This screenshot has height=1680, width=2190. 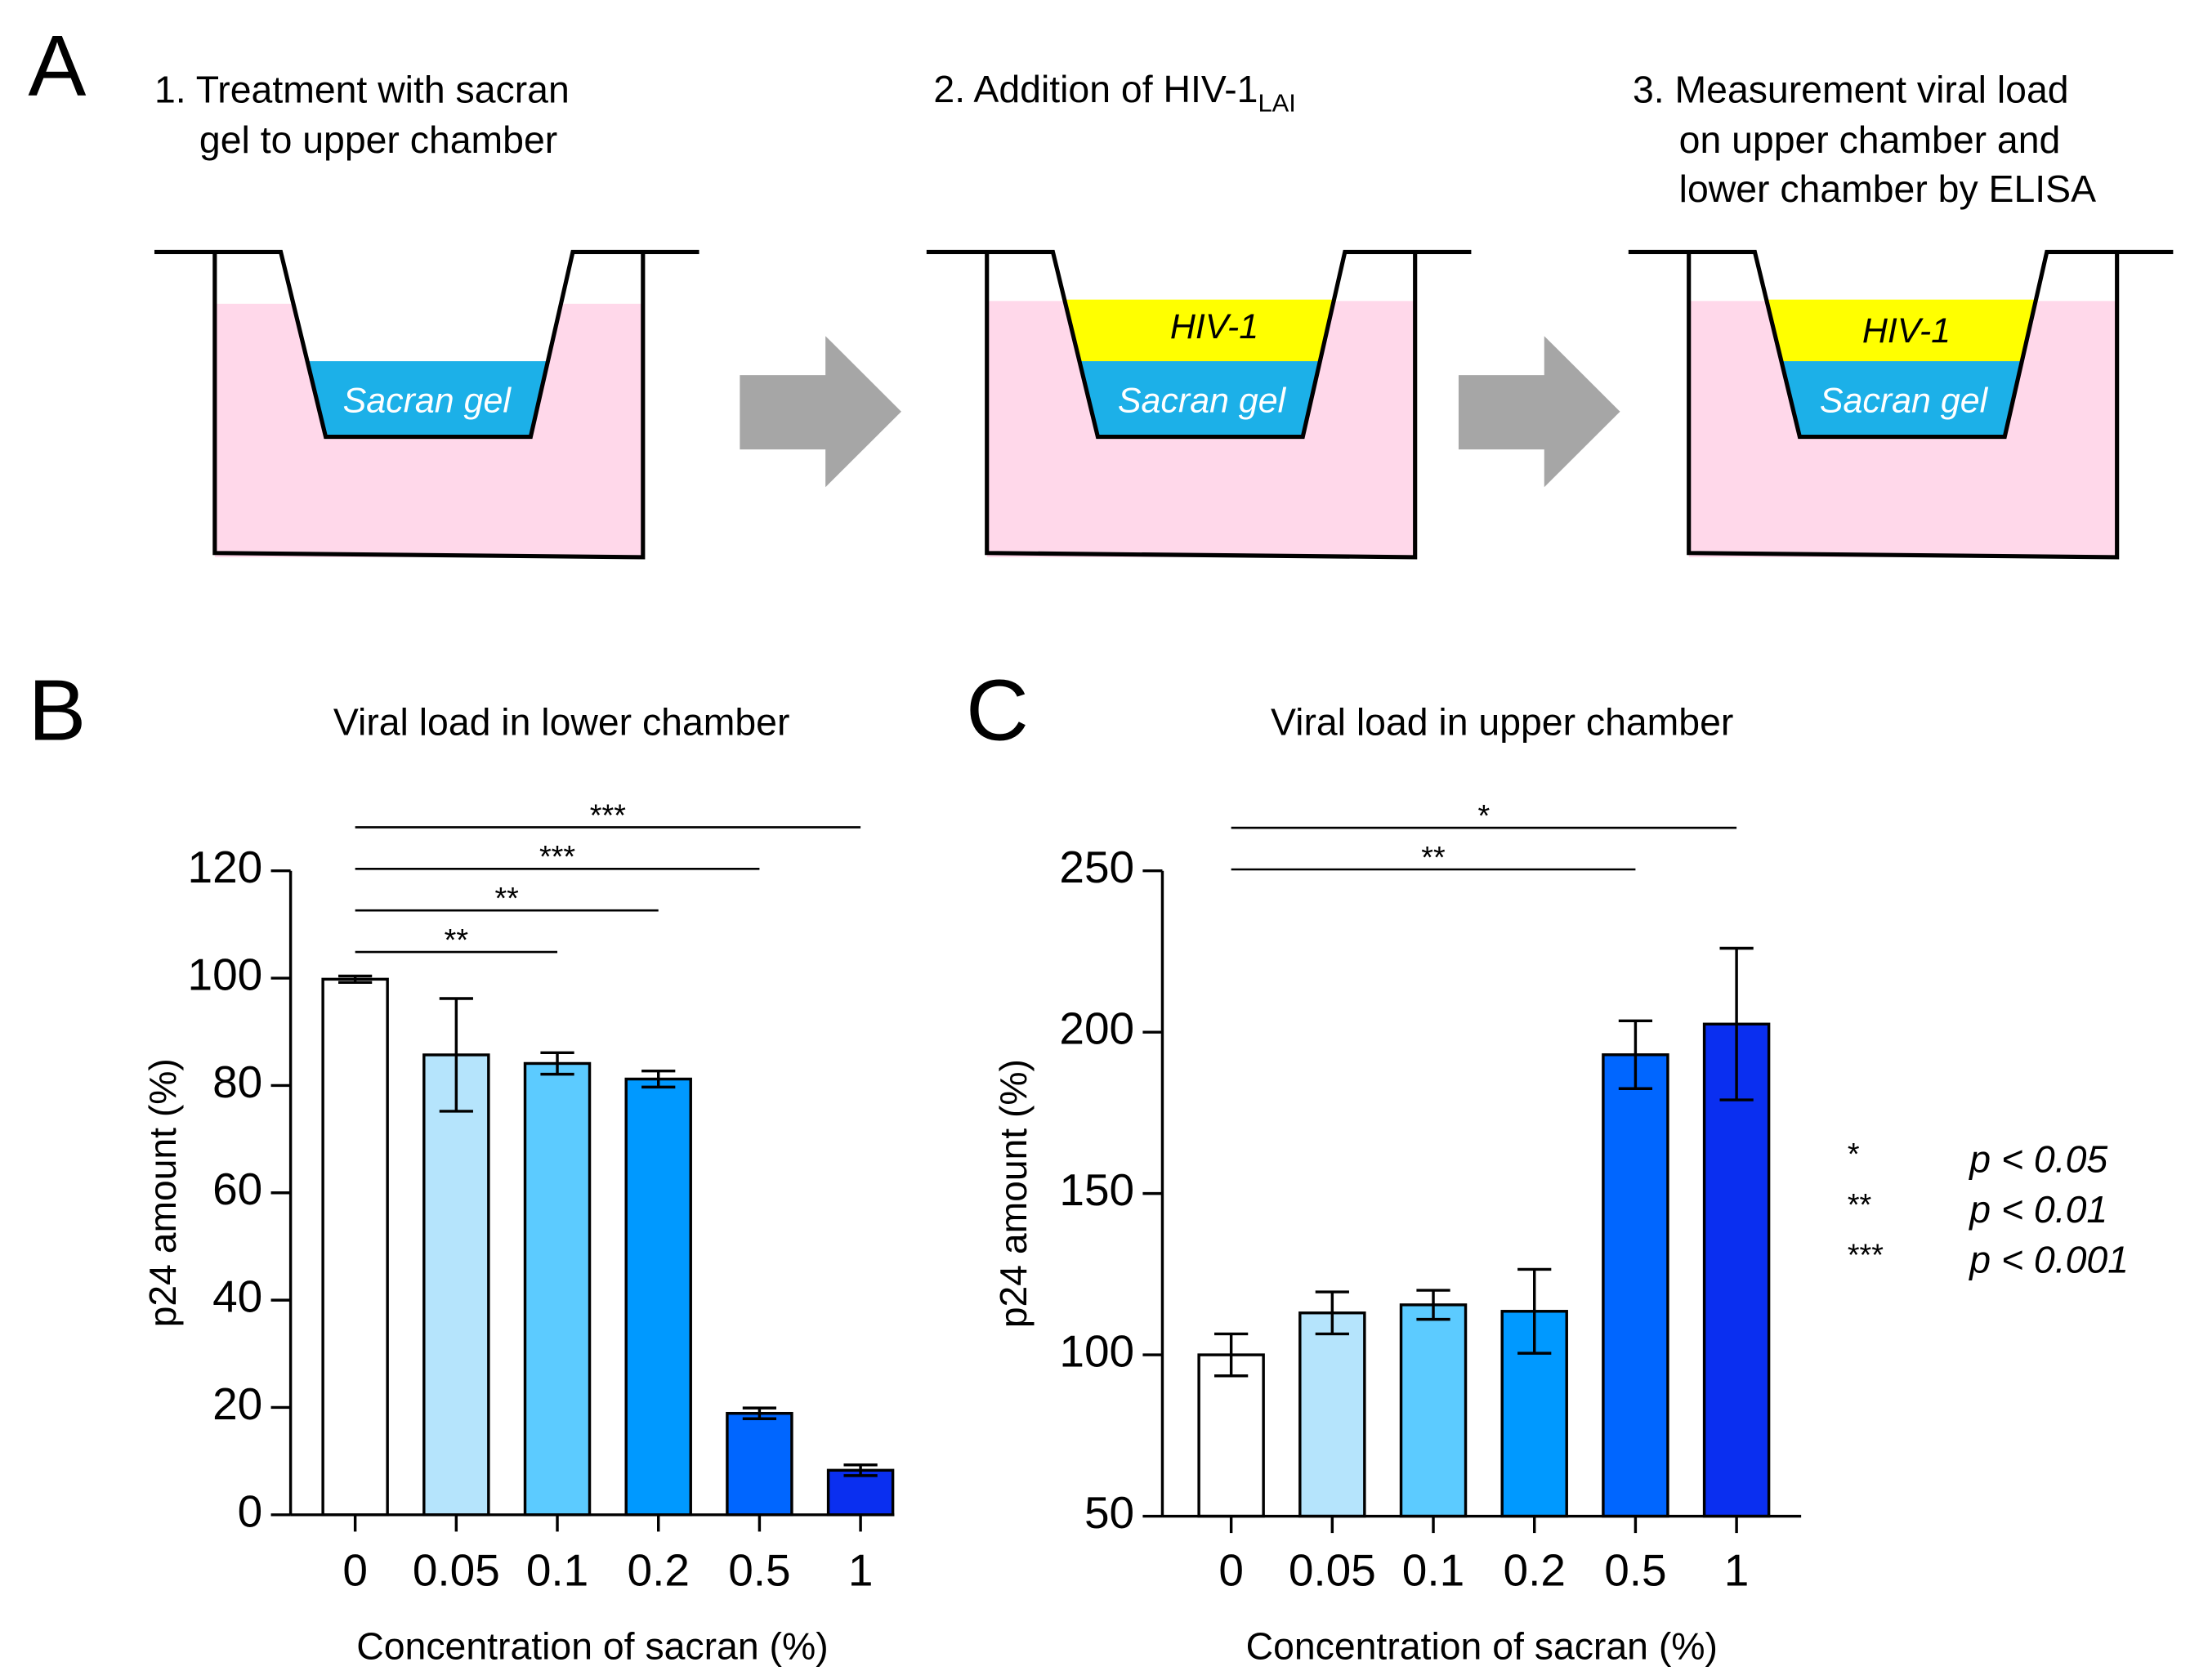 What do you see at coordinates (1866, 1255) in the screenshot?
I see `legend-stars: ***` at bounding box center [1866, 1255].